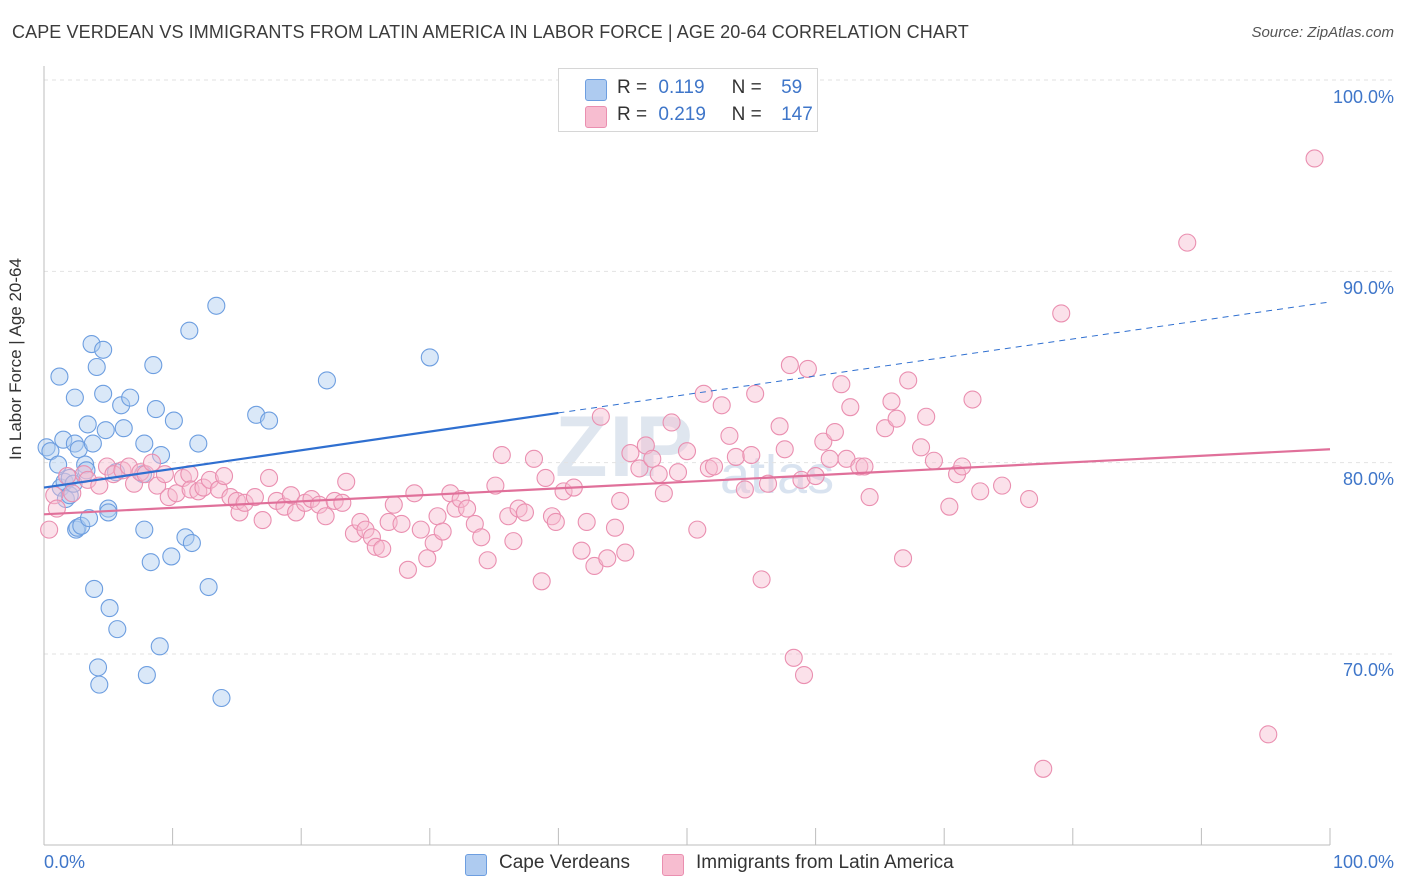  What do you see at coordinates (564, 862) in the screenshot?
I see `legend-label: Cape Verdeans` at bounding box center [564, 862].